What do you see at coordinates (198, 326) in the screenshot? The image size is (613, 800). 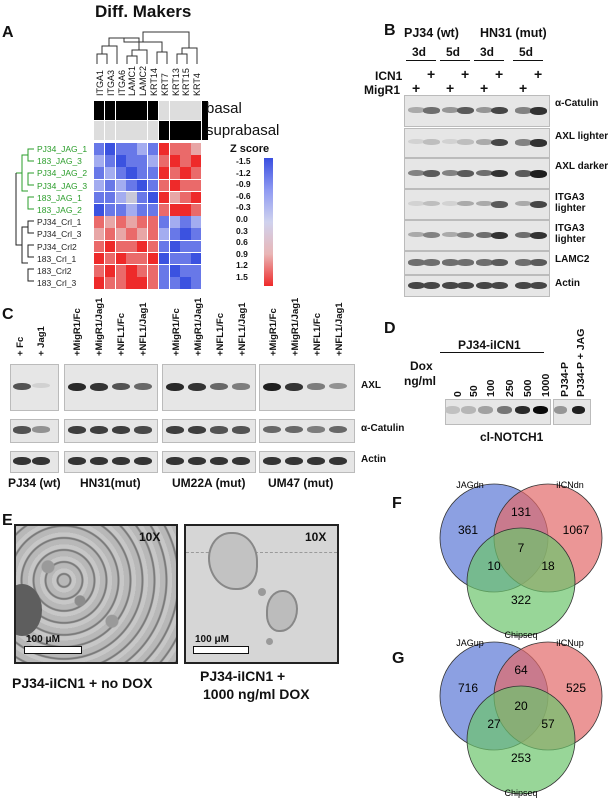 I see `lane-label: +MigR1/Jag1` at bounding box center [198, 326].